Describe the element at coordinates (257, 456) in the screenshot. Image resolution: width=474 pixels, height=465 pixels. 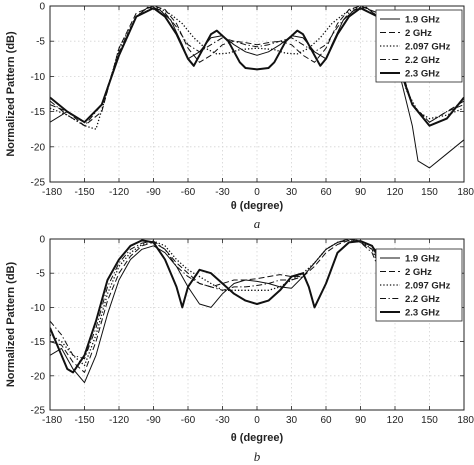
I see `panel-label: b` at that location.